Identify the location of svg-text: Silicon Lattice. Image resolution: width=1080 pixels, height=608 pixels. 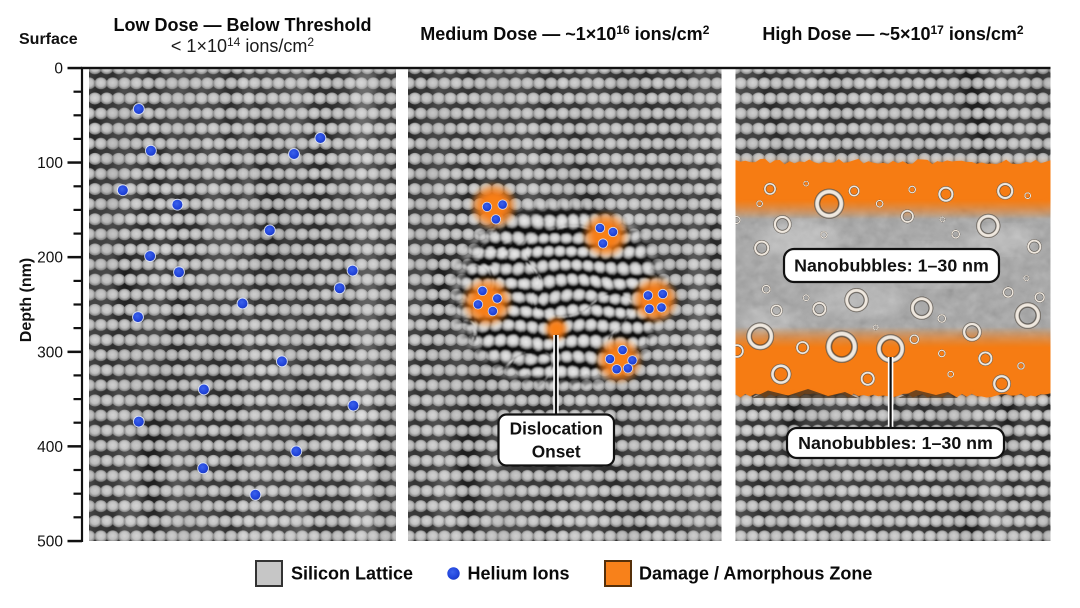
(352, 574).